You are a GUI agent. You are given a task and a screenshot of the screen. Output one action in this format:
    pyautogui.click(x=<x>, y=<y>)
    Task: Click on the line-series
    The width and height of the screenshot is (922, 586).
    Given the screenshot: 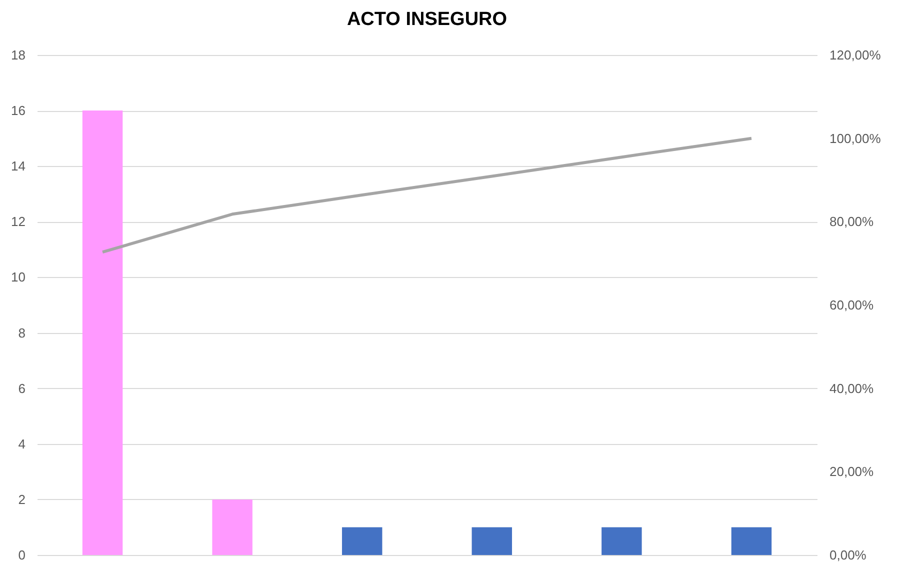 What is the action you would take?
    pyautogui.click(x=427, y=195)
    